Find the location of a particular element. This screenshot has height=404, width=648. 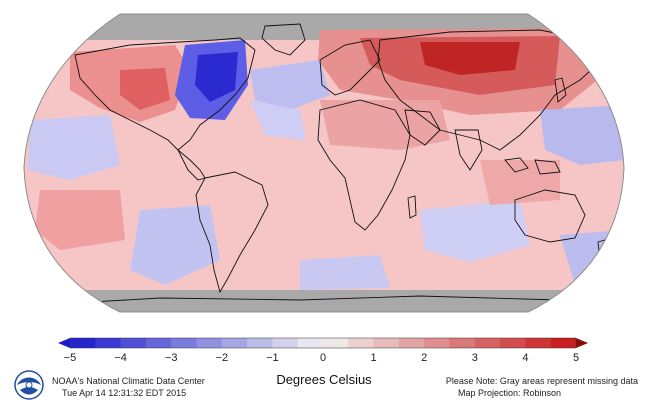

legend-tick-label: 5 is located at coordinates (576, 358).